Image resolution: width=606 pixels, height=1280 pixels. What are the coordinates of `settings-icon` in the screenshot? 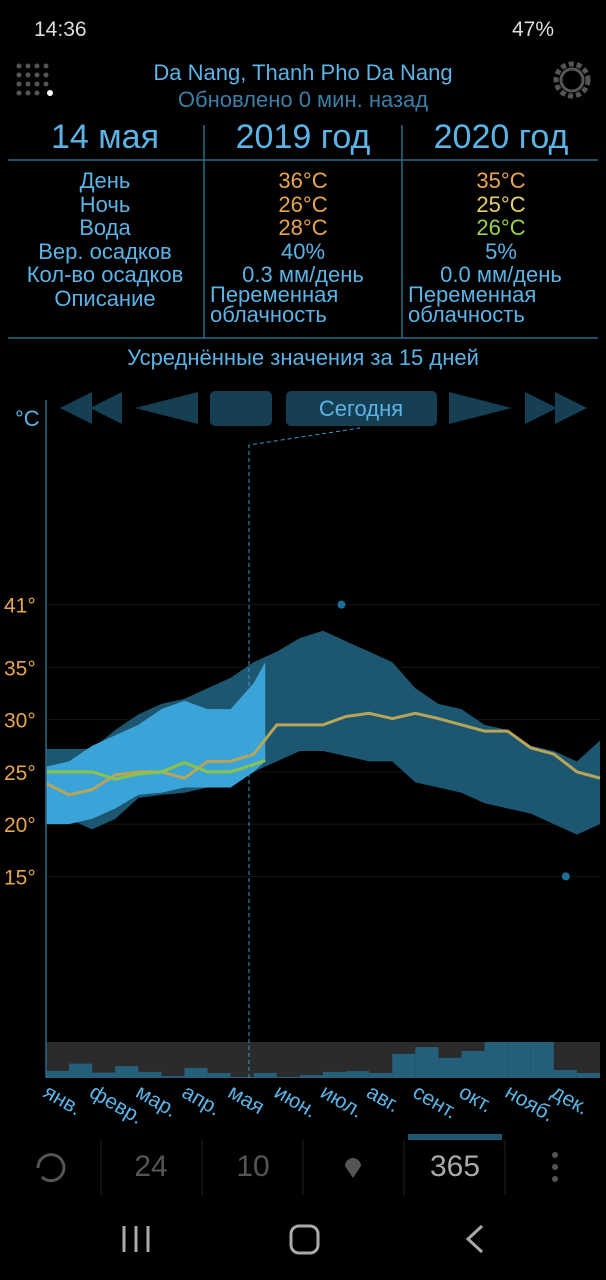 It's located at (572, 80).